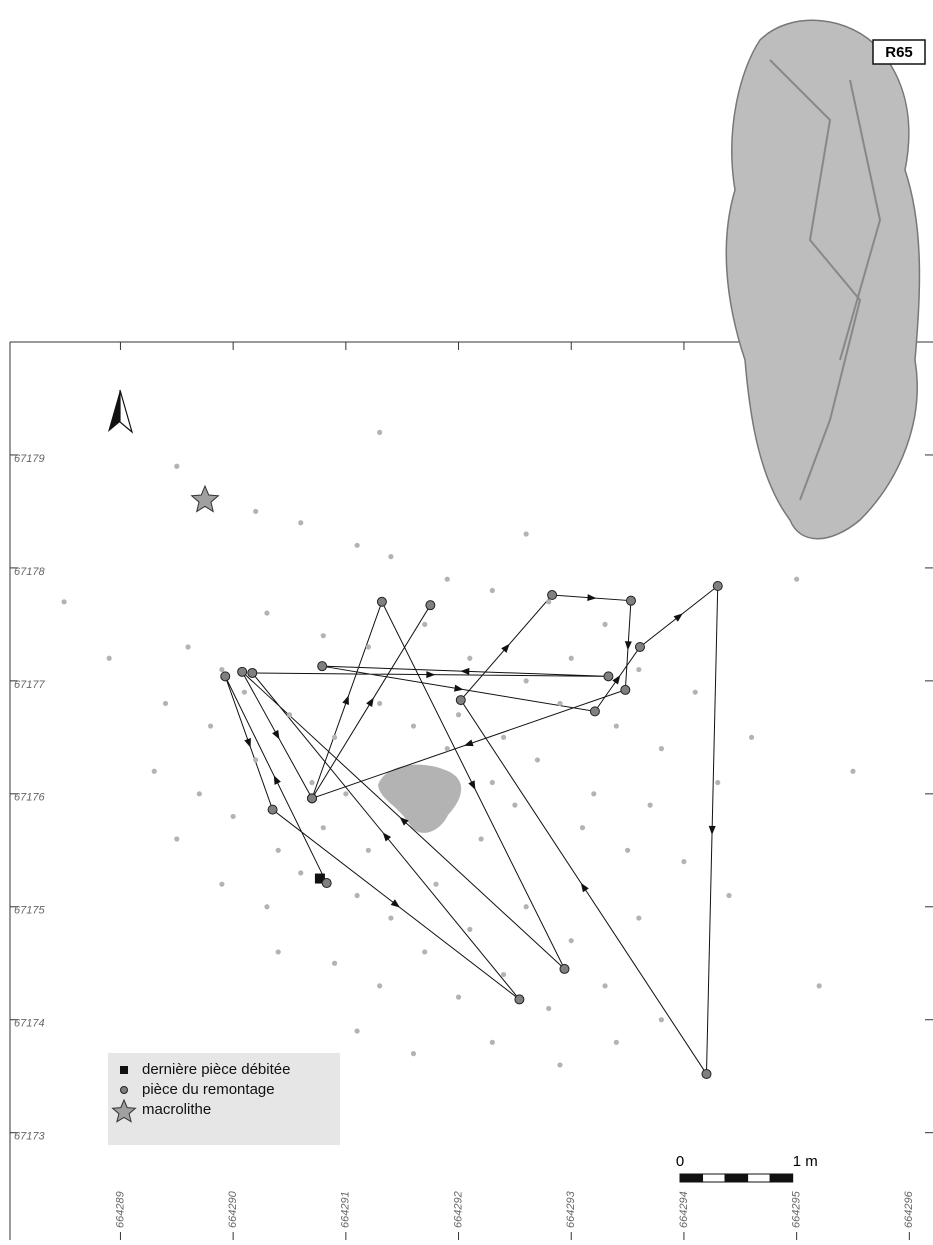 Image resolution: width=933 pixels, height=1245 pixels. What do you see at coordinates (216, 1069) in the screenshot?
I see `legend-label: dernière pièce débitée` at bounding box center [216, 1069].